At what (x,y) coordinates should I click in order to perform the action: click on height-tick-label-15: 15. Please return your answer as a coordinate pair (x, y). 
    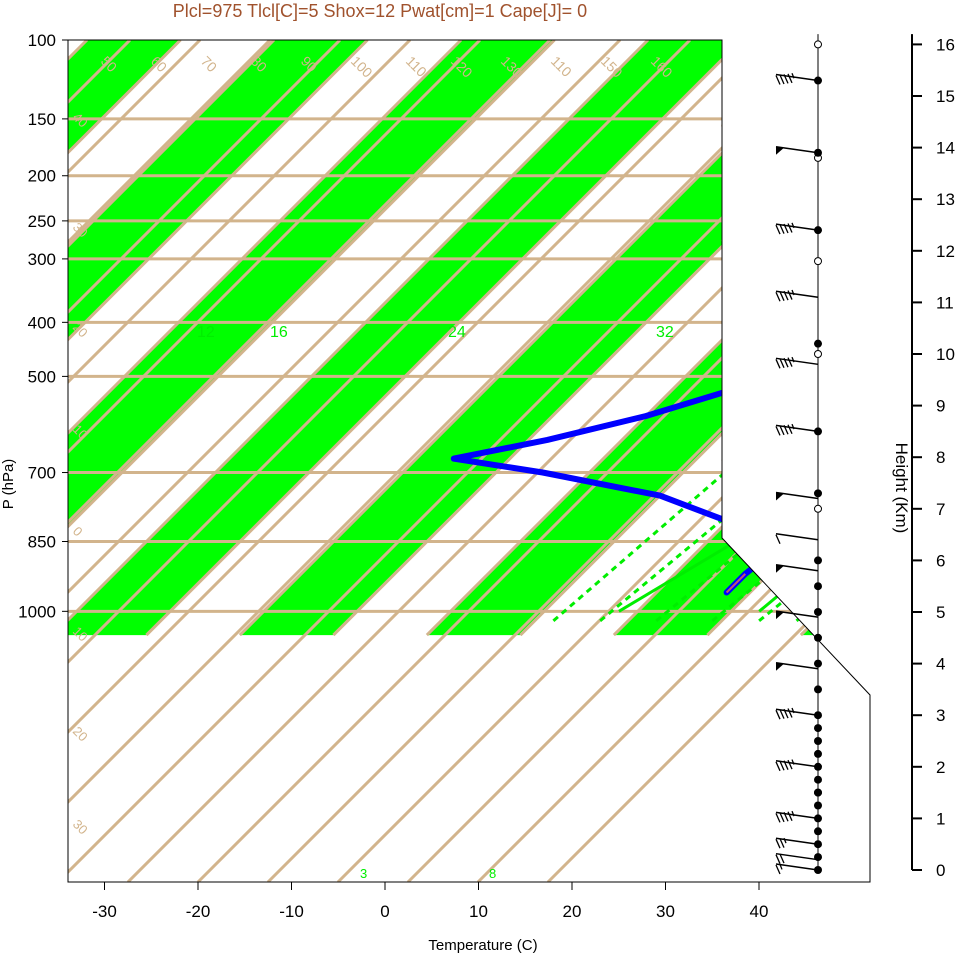
    Looking at the image, I should click on (945, 96).